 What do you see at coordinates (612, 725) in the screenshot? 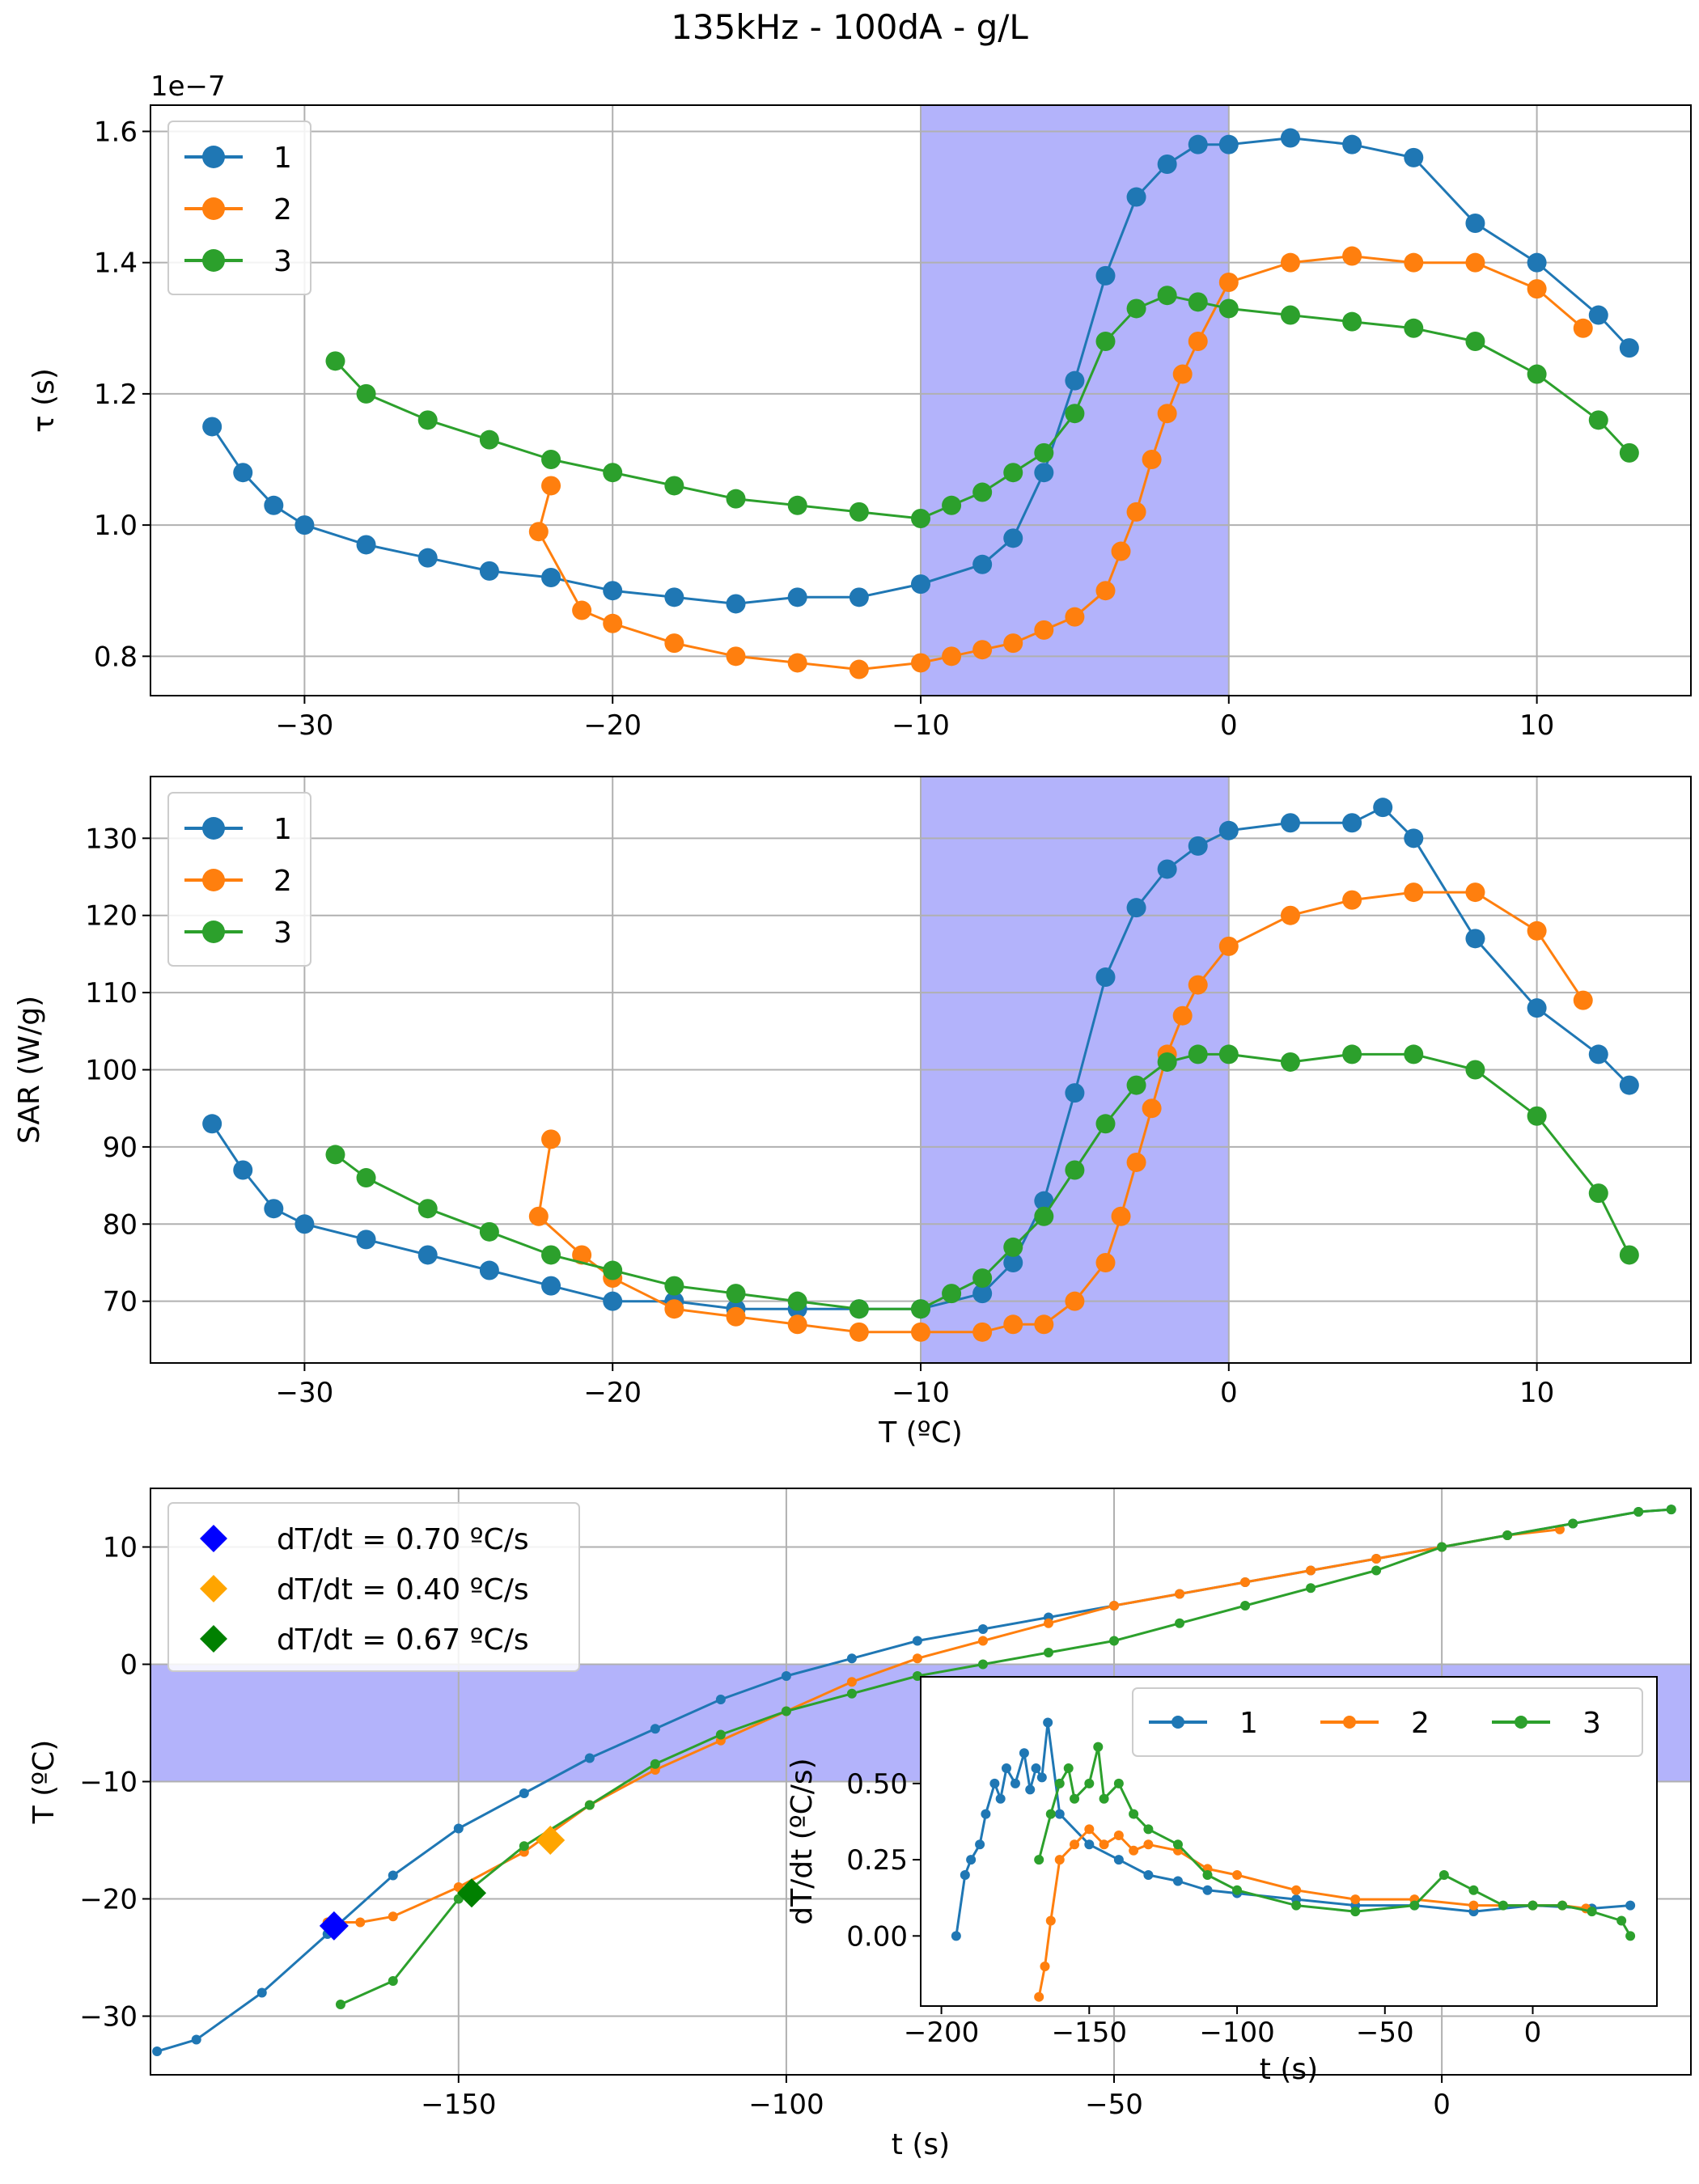
I see `x-tick-label: −20` at bounding box center [612, 725].